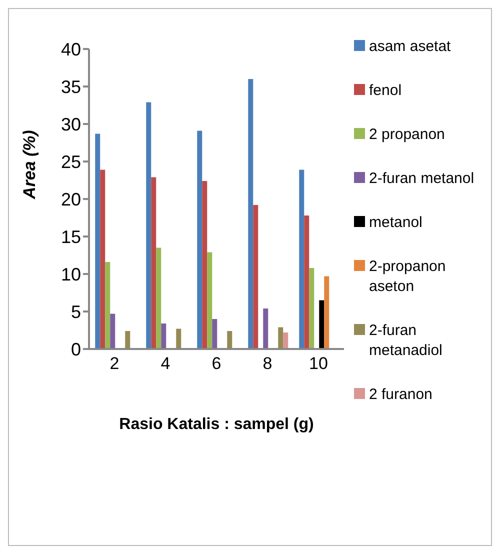  What do you see at coordinates (70, 124) in the screenshot?
I see `y-tick-label: 30` at bounding box center [70, 124].